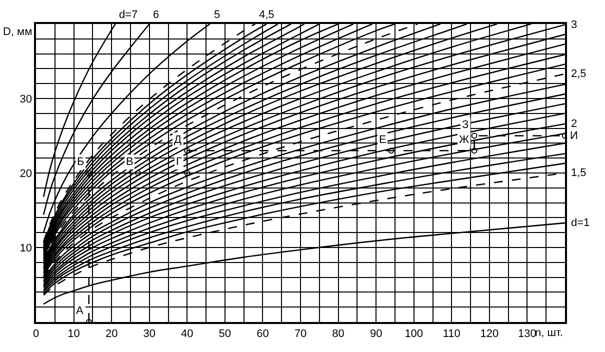  Describe the element at coordinates (26, 99) in the screenshot. I see `y-tick-label: 30` at that location.